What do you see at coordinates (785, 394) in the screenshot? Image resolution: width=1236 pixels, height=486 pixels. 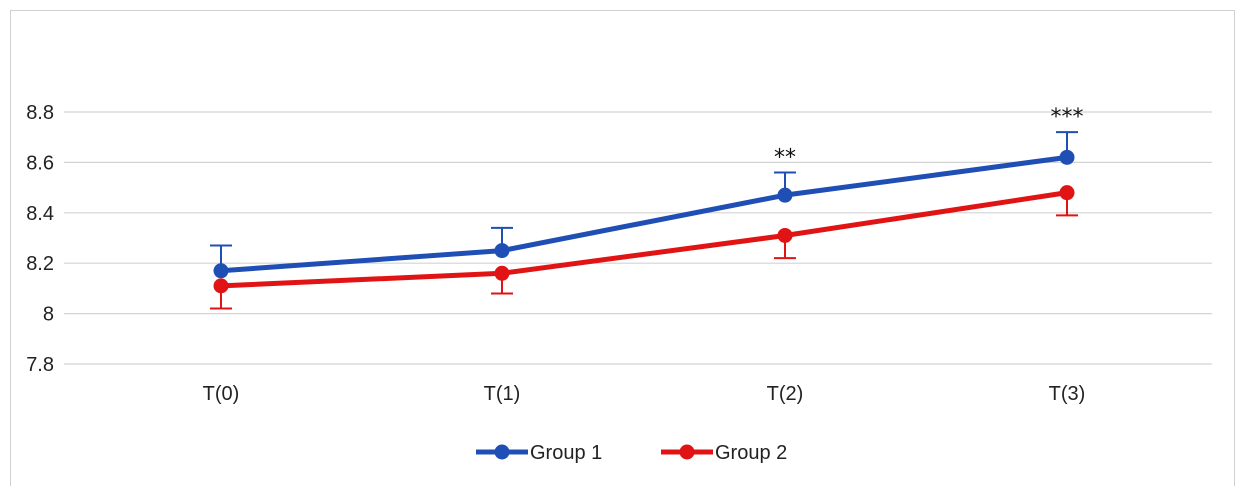 I see `x-tick-label: T(2)` at bounding box center [785, 394].